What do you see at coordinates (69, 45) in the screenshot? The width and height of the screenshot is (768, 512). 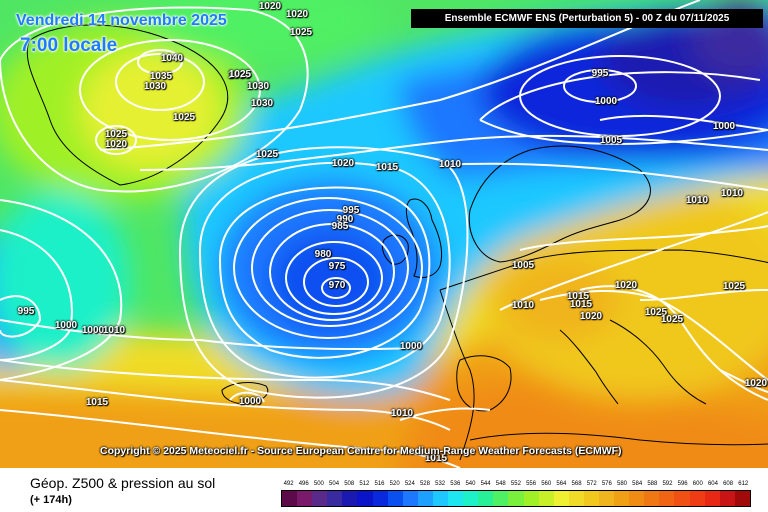 I see `valid-time: 7:00 locale` at bounding box center [69, 45].